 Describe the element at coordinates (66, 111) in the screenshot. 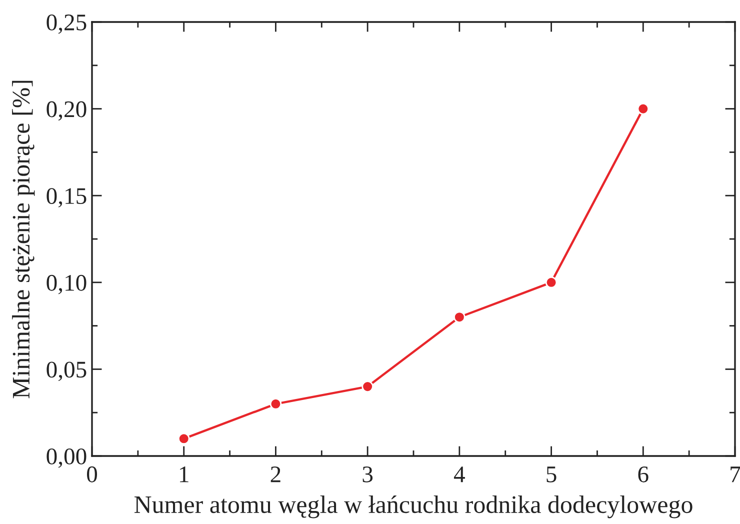

I see `y-tick-label: 0,20` at that location.